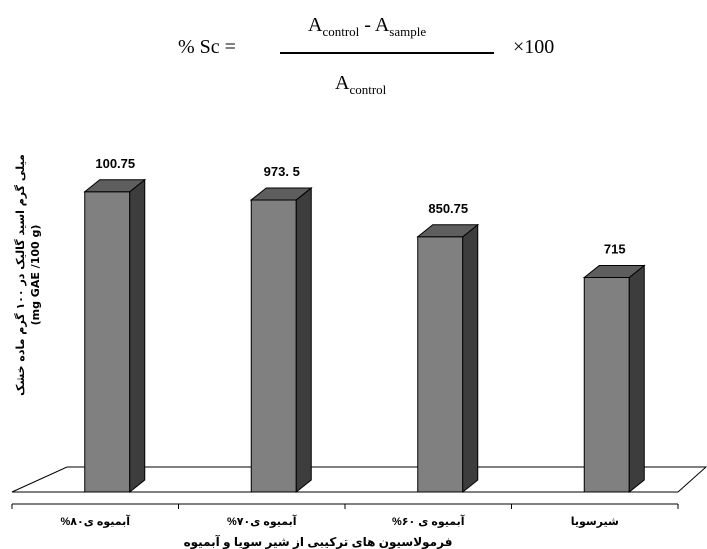 The width and height of the screenshot is (707, 549). What do you see at coordinates (534, 47) in the screenshot?
I see `formula-multiplier: ×100` at bounding box center [534, 47].